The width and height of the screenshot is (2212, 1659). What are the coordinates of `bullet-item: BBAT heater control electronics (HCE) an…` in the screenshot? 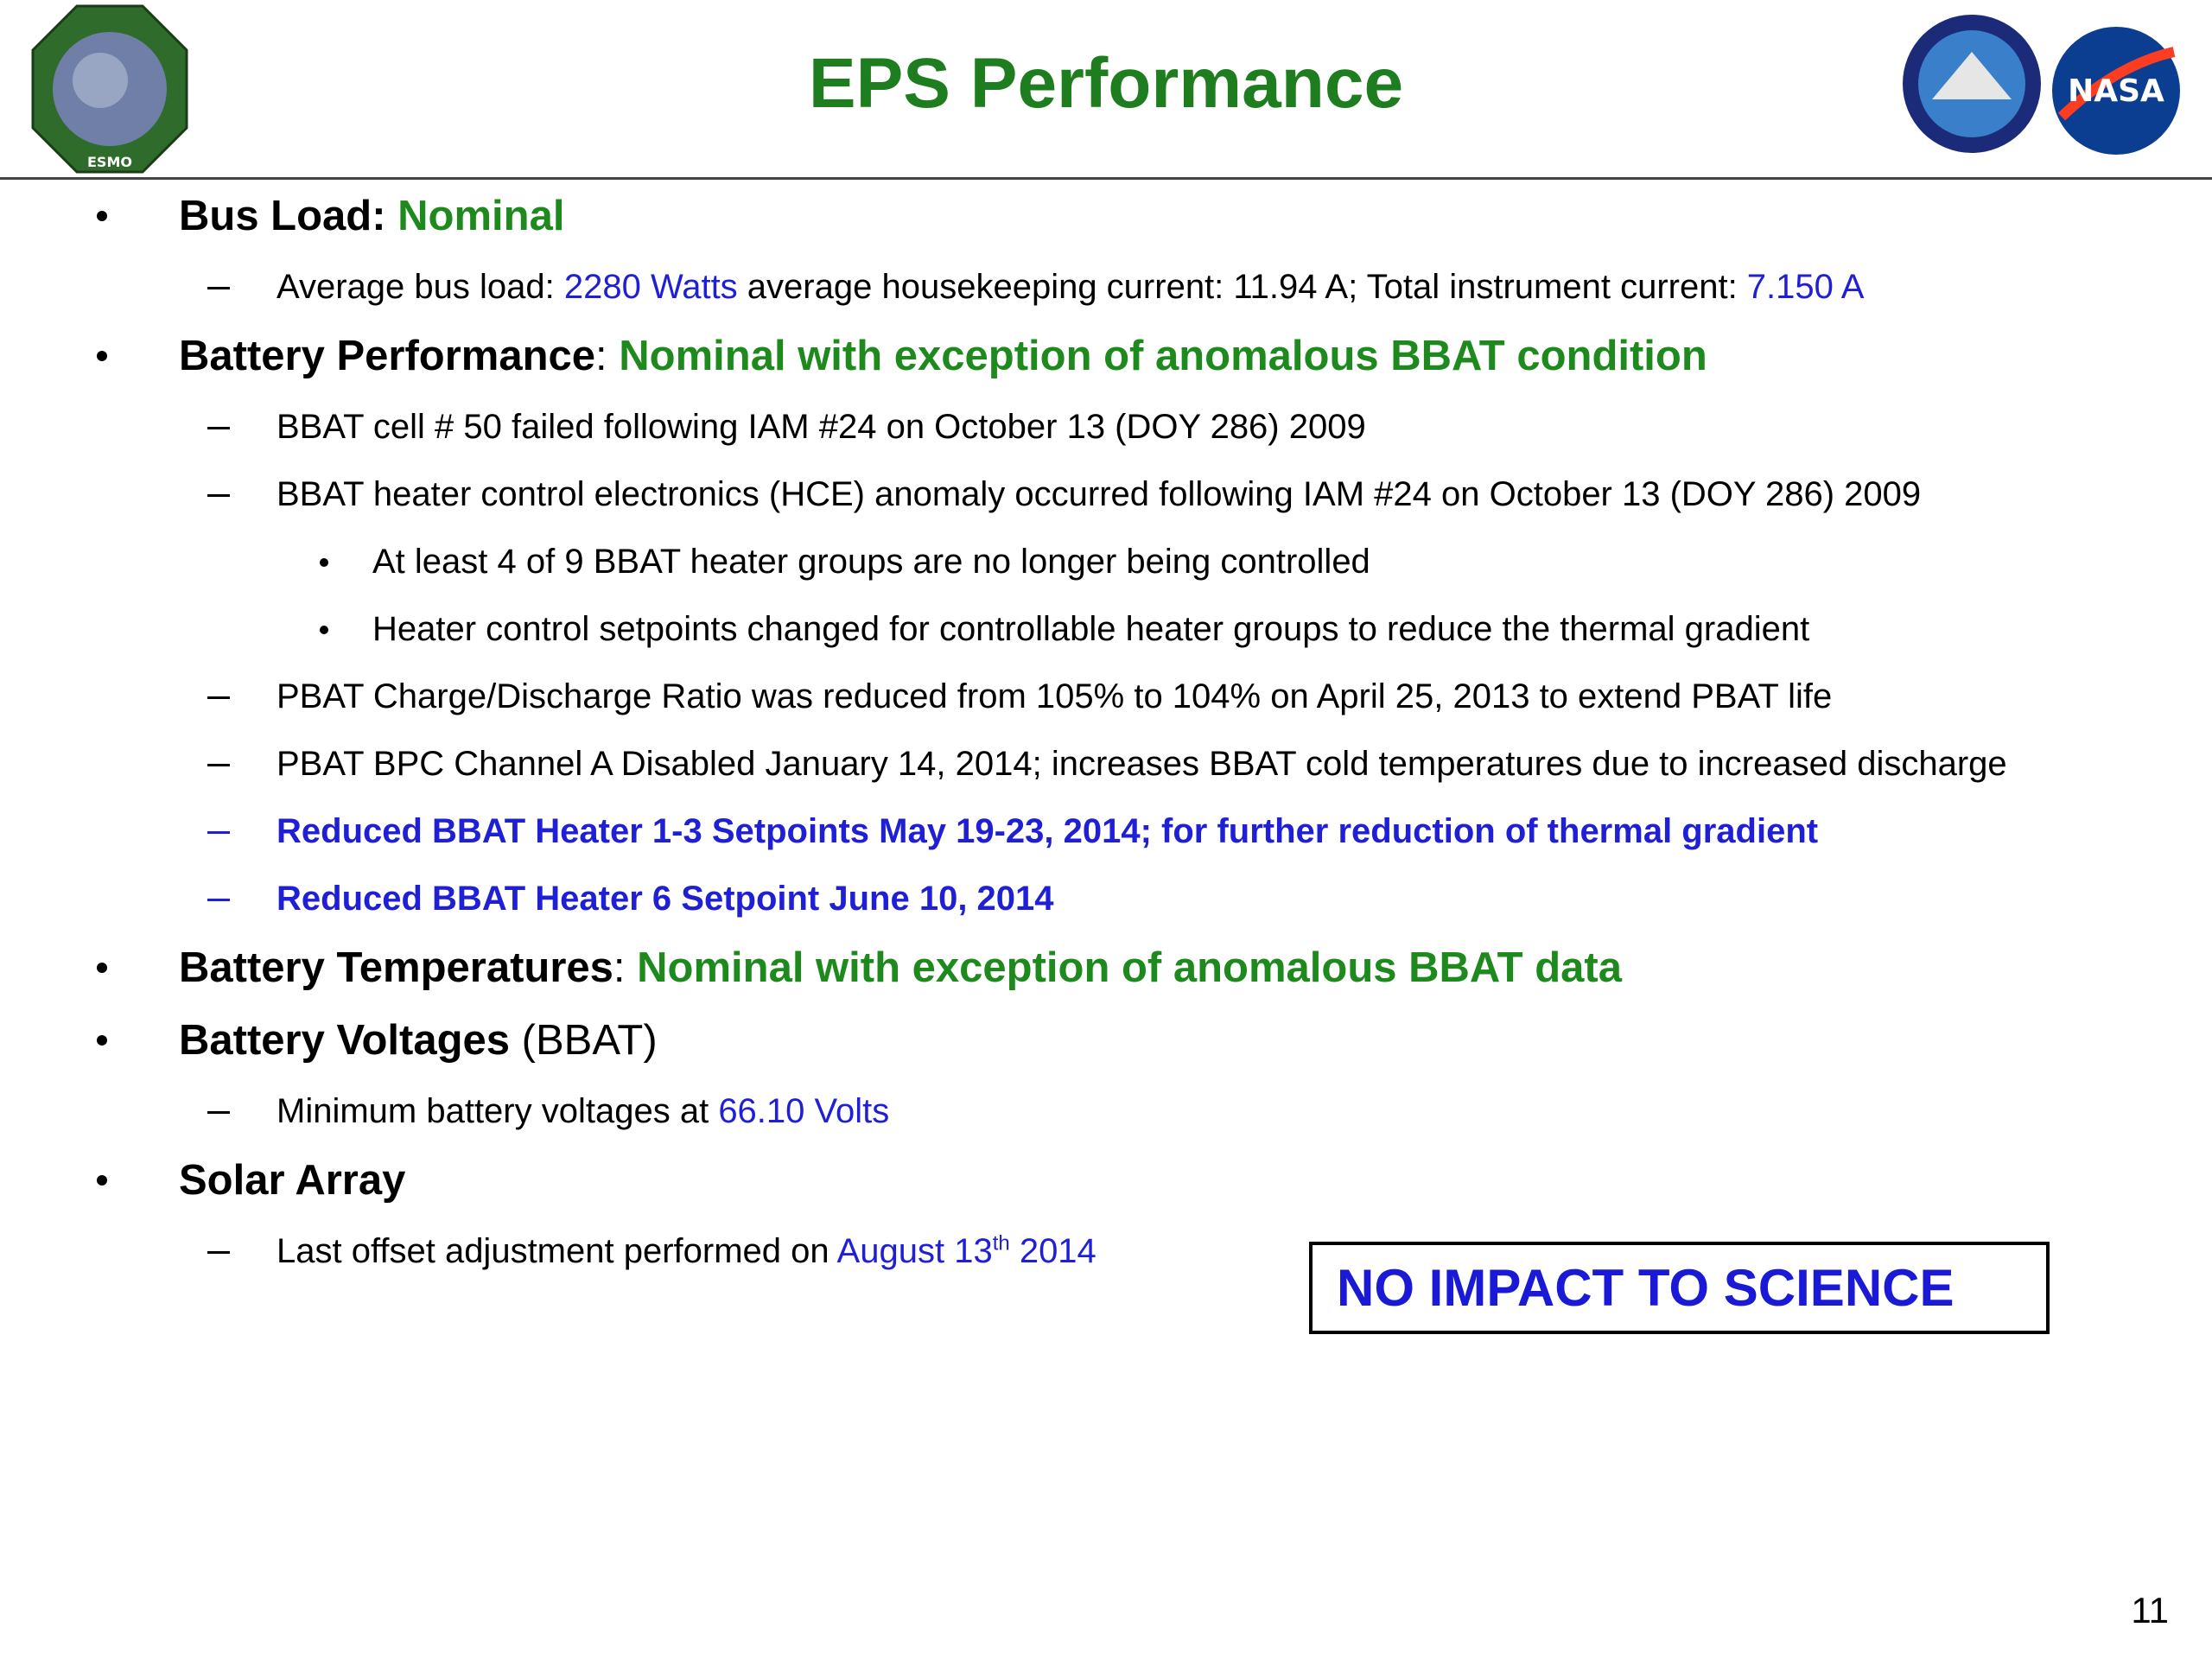 It's located at (1071, 494).